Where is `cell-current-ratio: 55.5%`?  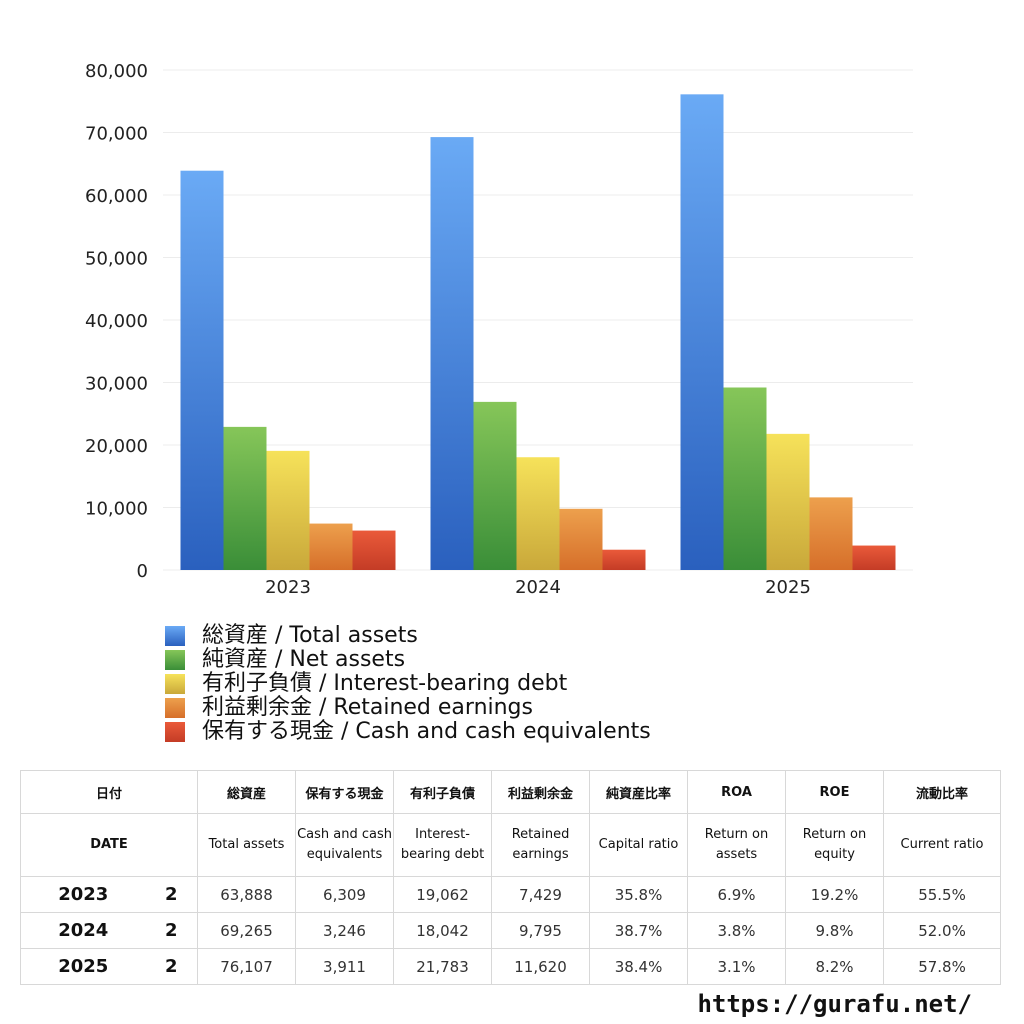
cell-current-ratio: 55.5% is located at coordinates (942, 894).